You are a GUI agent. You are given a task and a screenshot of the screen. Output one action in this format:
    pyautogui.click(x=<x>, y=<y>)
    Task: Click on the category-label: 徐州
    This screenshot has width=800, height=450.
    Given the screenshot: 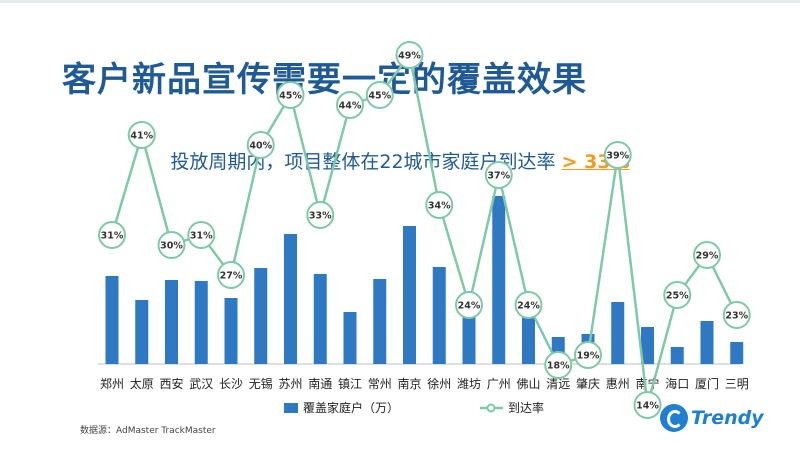 What is the action you would take?
    pyautogui.click(x=439, y=383)
    